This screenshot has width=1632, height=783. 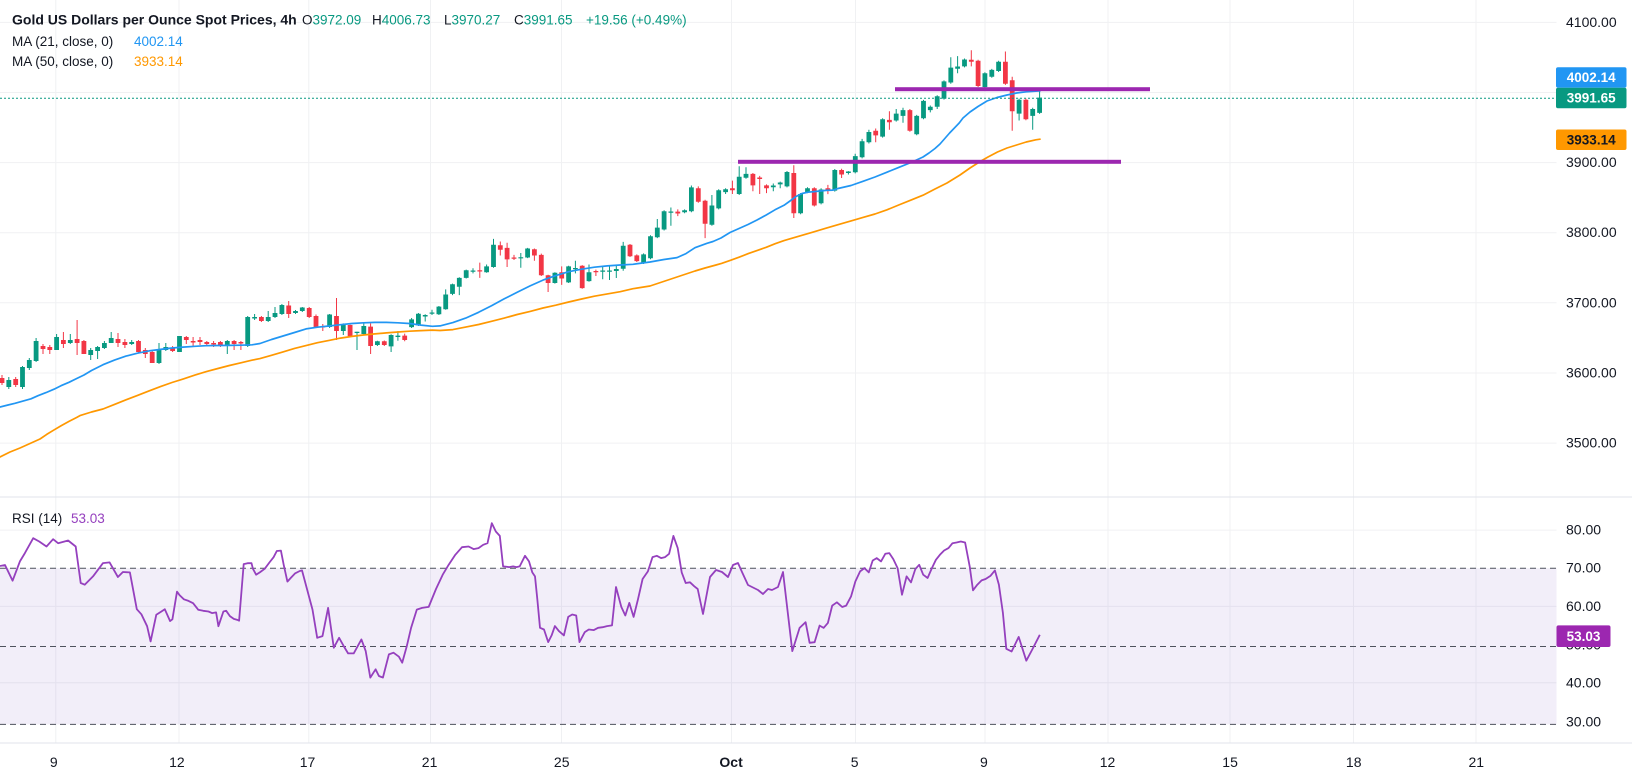 I want to click on svg-text: 25, so click(x=562, y=762).